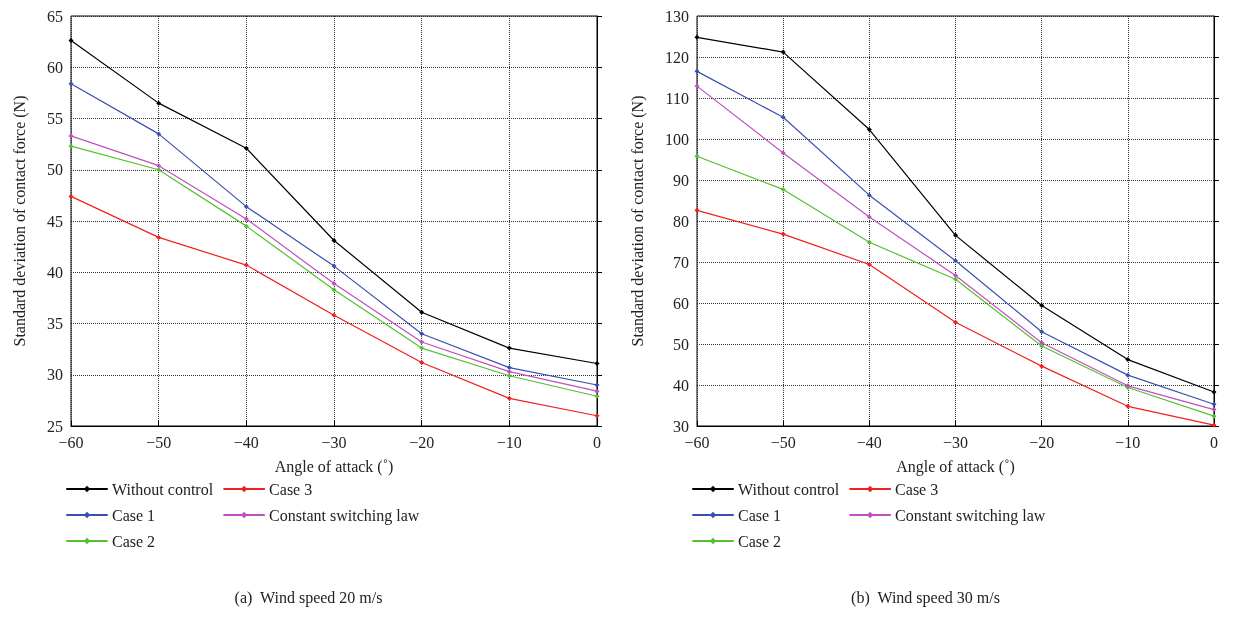  Describe the element at coordinates (681, 385) in the screenshot. I see `y-tick-label: 40` at that location.